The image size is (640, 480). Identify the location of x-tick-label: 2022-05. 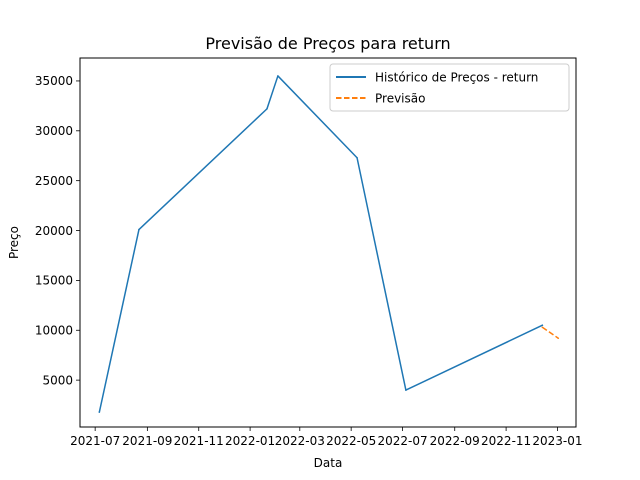
(351, 441).